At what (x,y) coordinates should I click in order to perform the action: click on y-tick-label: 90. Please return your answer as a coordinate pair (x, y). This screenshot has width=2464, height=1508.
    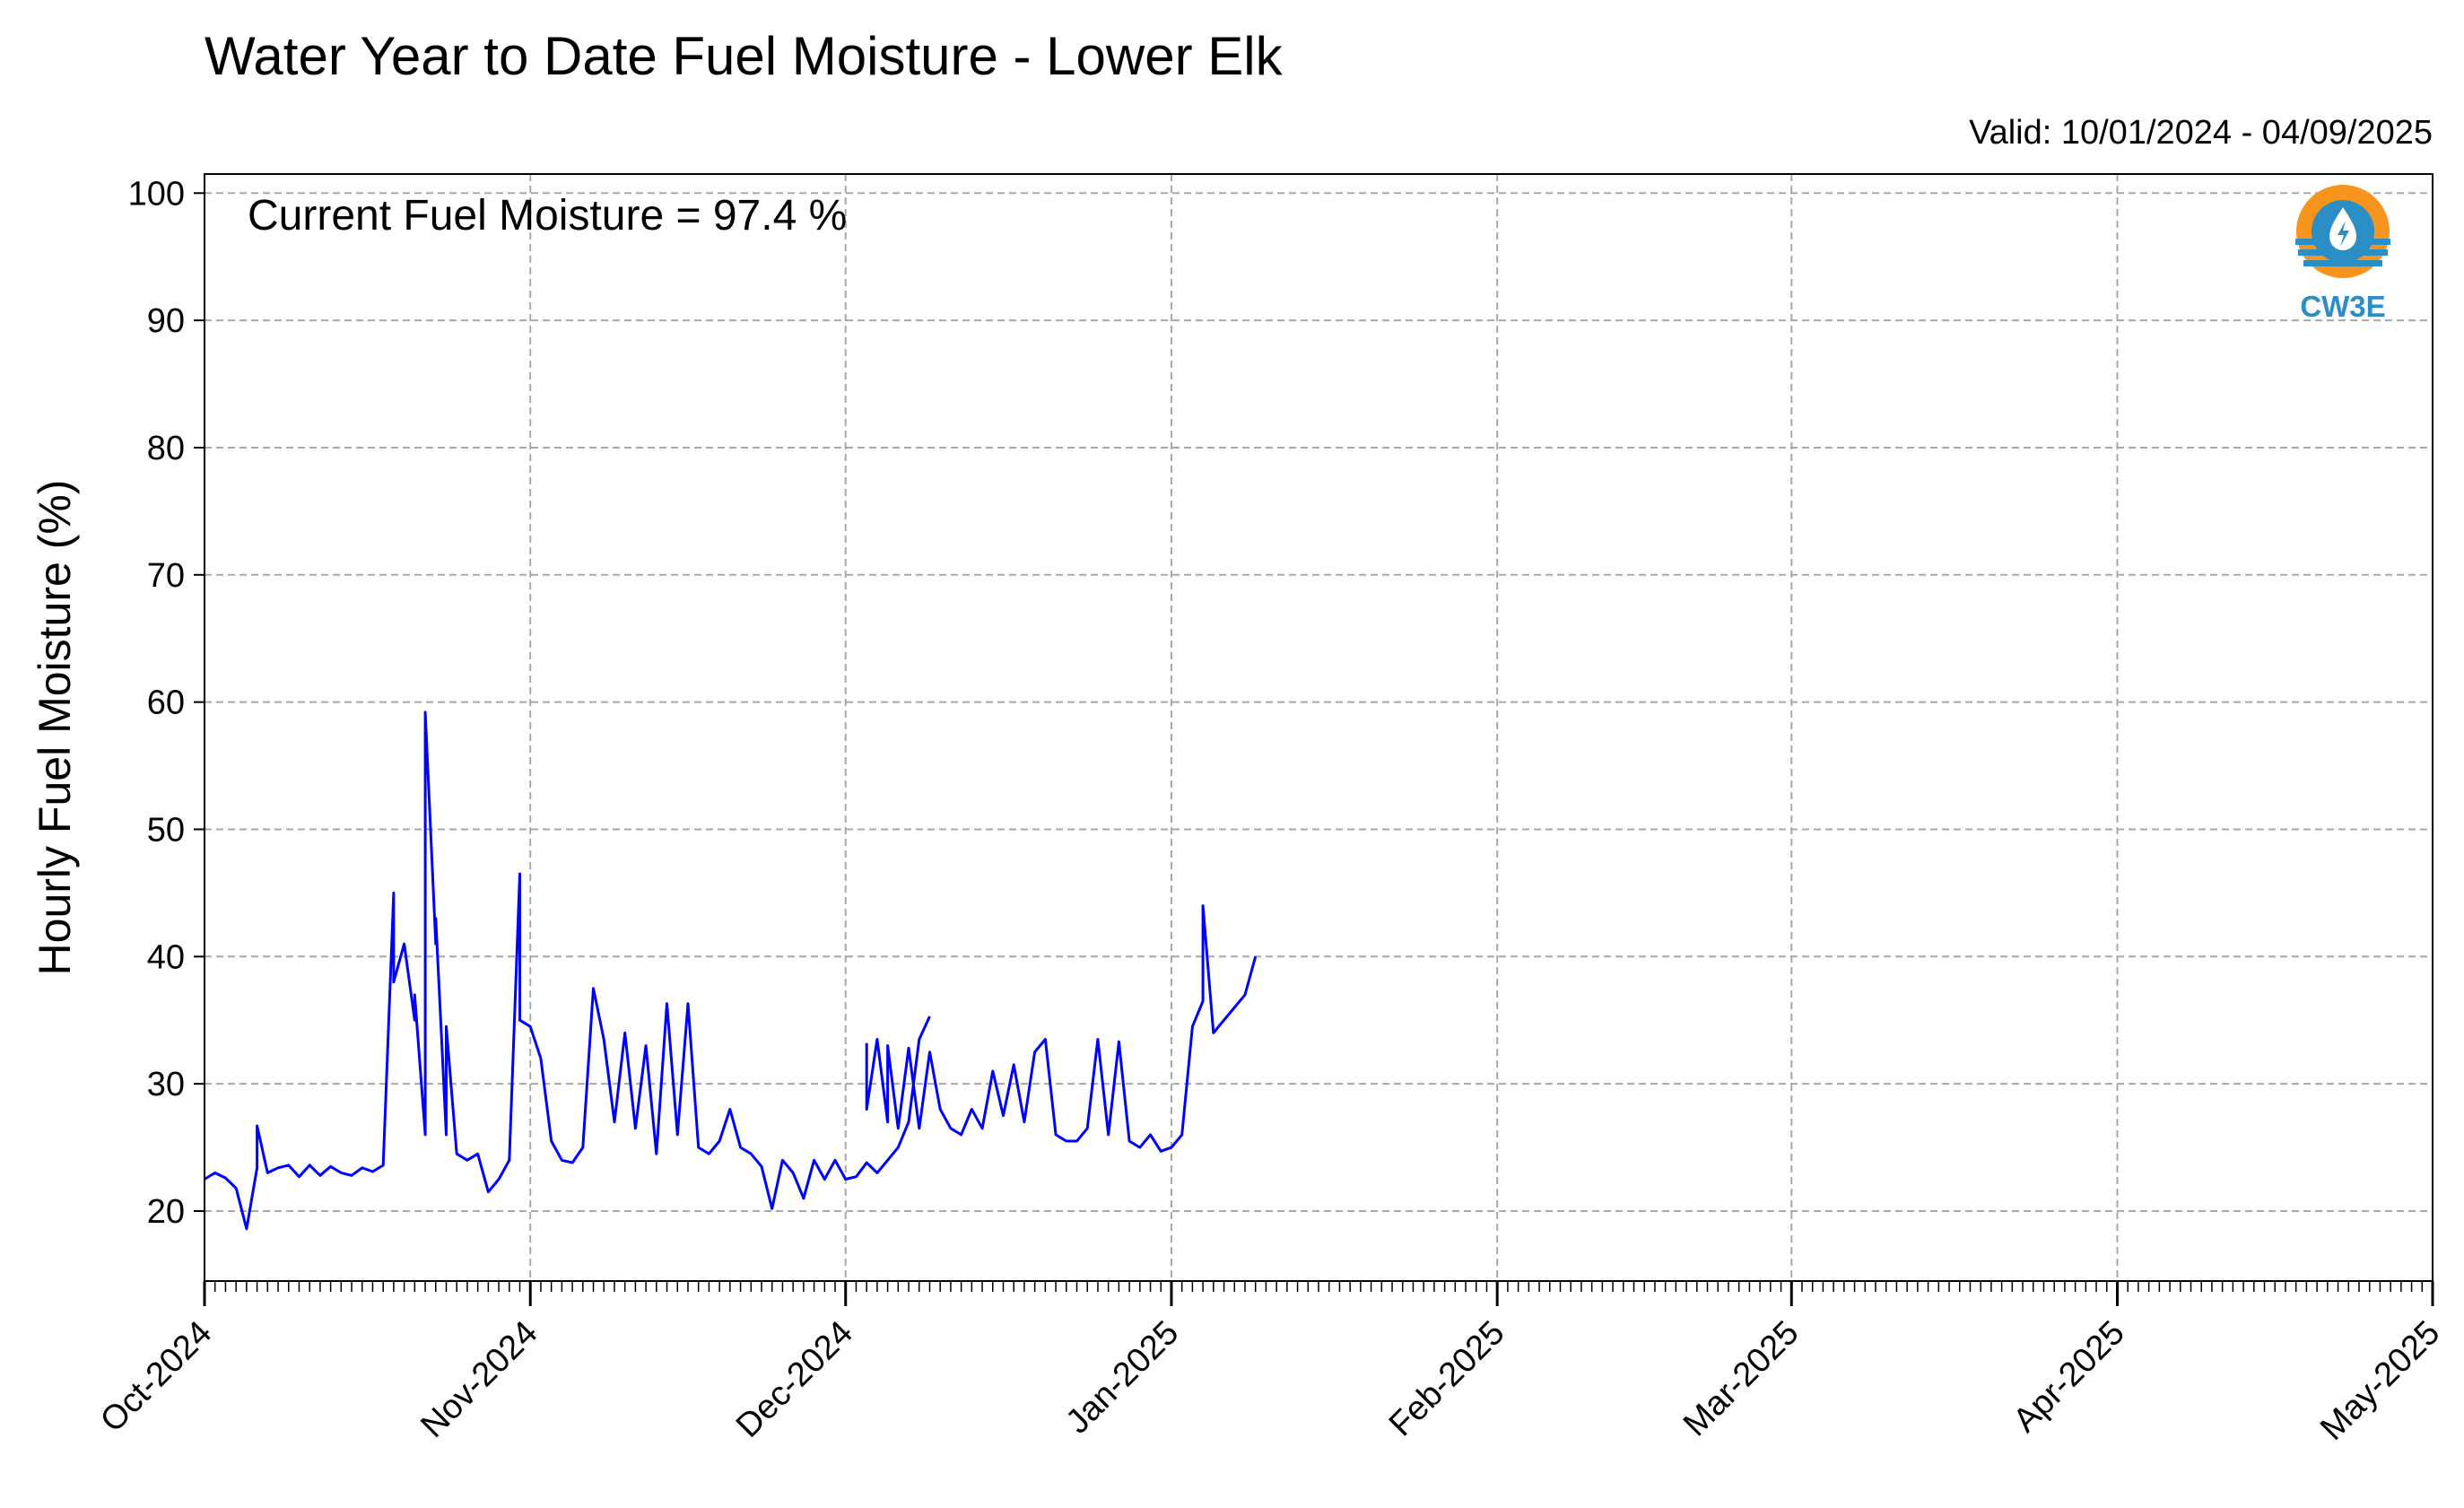
    Looking at the image, I should click on (166, 321).